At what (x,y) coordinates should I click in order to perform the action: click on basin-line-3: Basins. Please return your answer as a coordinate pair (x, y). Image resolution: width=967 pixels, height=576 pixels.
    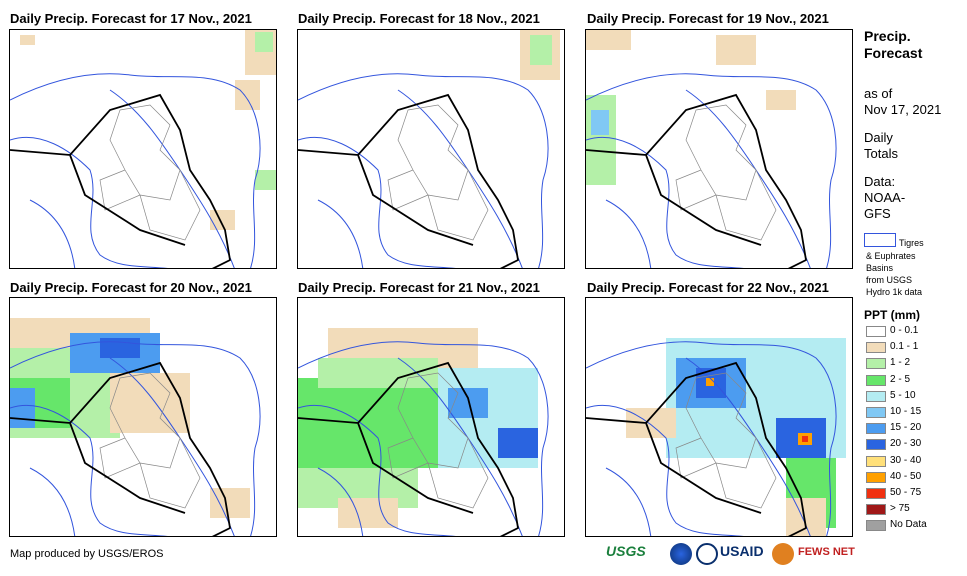
    Looking at the image, I should click on (880, 268).